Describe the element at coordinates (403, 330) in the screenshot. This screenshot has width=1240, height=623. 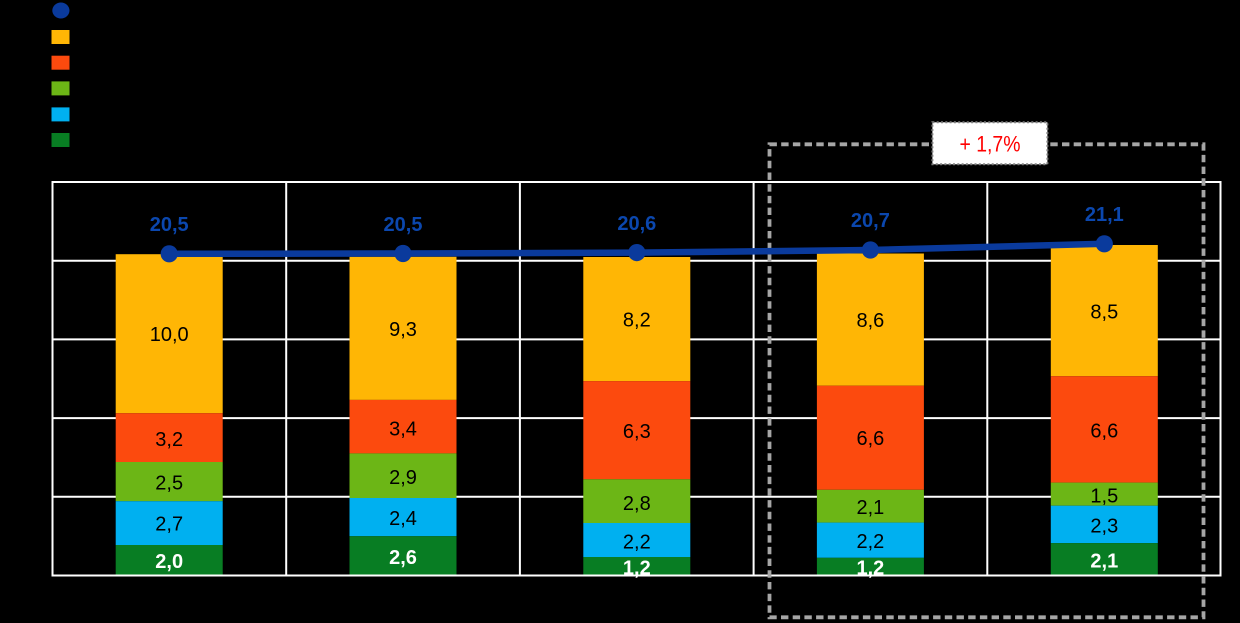
I see `svg-text: 9,3` at that location.